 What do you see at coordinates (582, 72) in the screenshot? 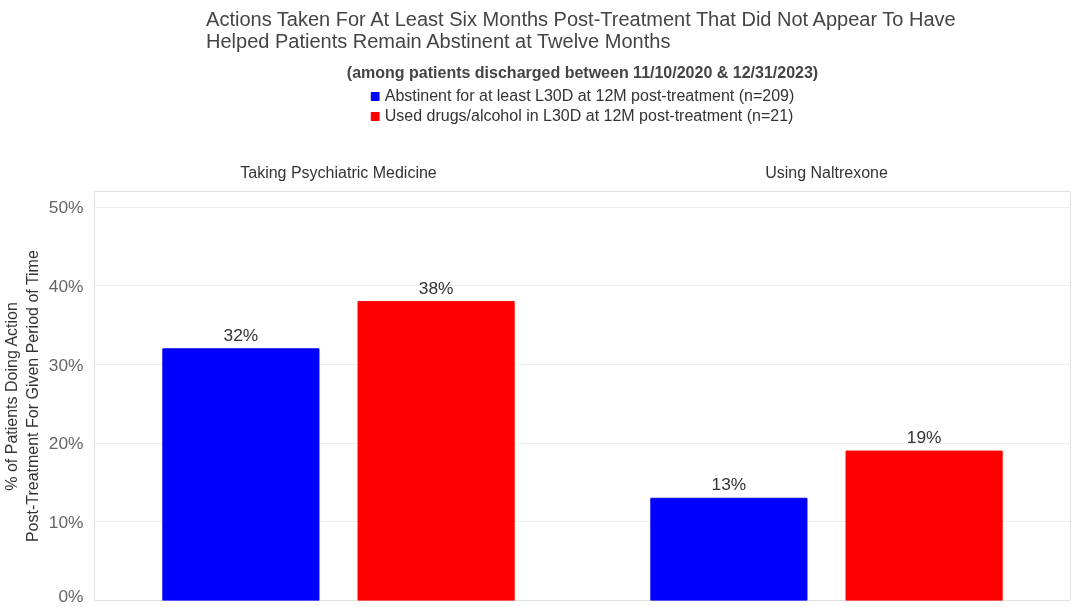
I see `chart-subtitle: (among patients discharged between 11/10/2020 & 12/31/2023)` at bounding box center [582, 72].